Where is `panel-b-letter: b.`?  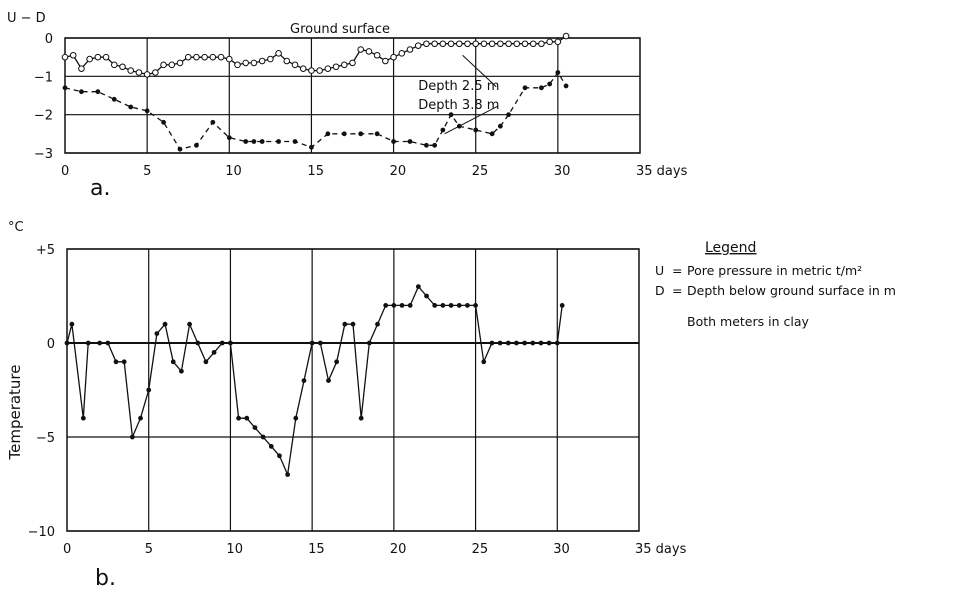 panel-b-letter: b. is located at coordinates (105, 578).